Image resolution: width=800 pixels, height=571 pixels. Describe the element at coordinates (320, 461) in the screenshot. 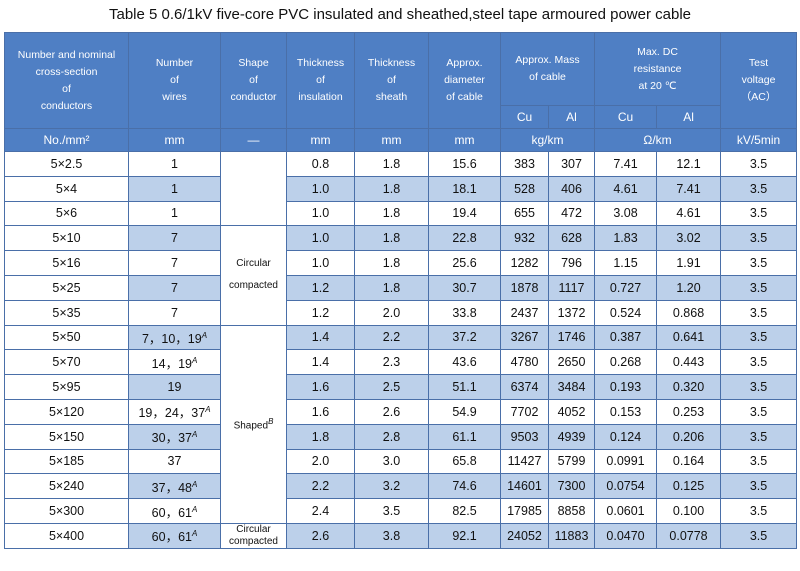

I see `cell-insulation: 2.0` at that location.